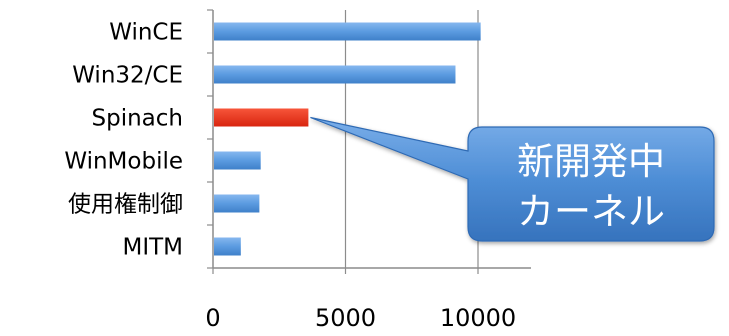 Image resolution: width=729 pixels, height=336 pixels. I want to click on category-label-3: WinMobile, so click(123, 162).